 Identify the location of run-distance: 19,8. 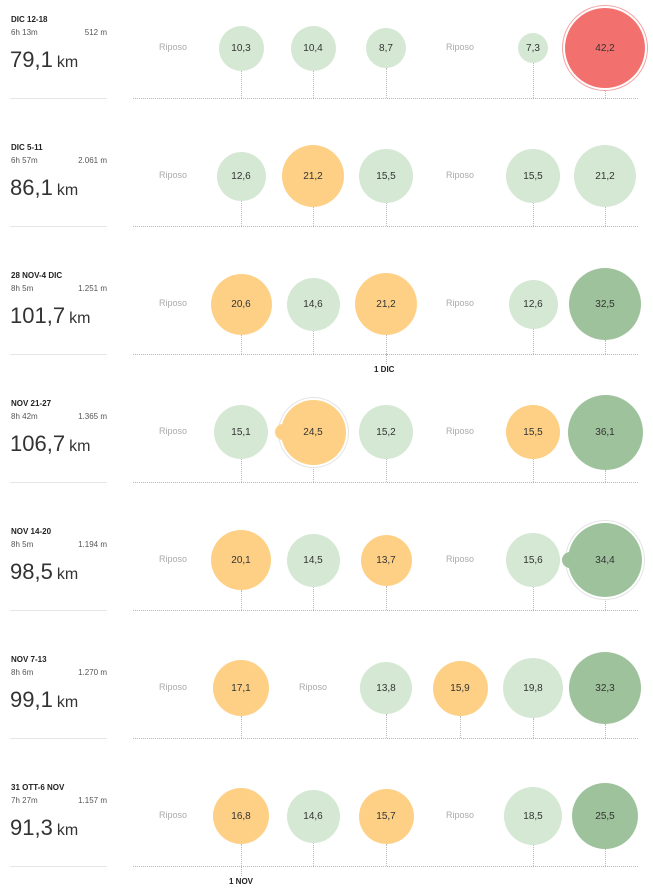
(533, 688).